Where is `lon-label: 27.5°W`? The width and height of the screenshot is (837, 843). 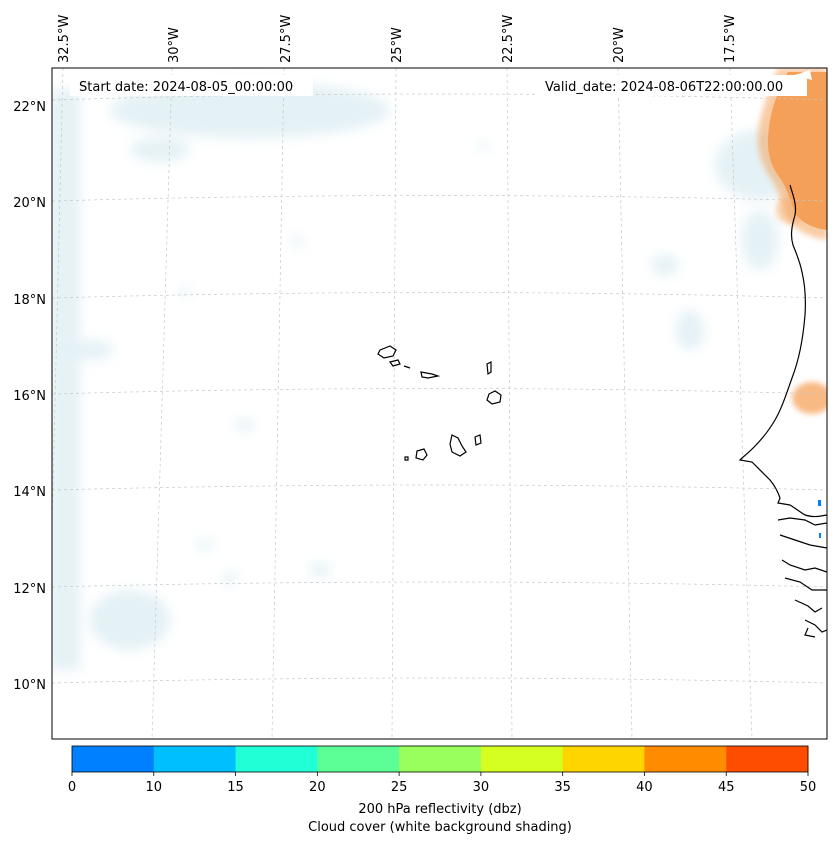 lon-label: 27.5°W is located at coordinates (286, 39).